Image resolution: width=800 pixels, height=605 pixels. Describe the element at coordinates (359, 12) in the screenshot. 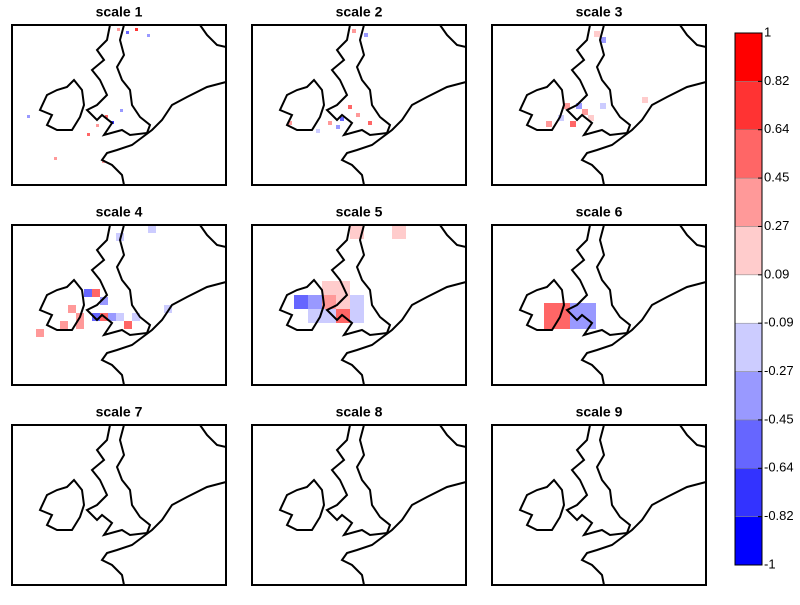

I see `panel-title: scale 2` at that location.